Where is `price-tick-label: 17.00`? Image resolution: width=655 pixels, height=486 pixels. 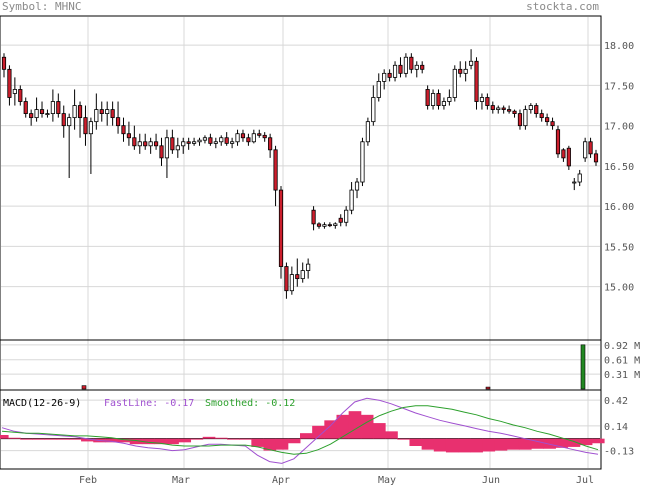 price-tick-label: 17.00 is located at coordinates (619, 127).